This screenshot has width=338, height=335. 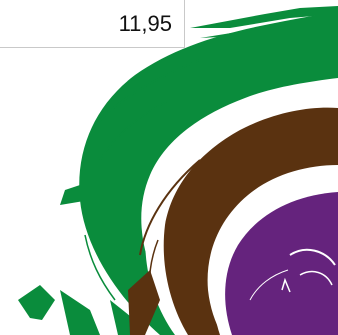 What do you see at coordinates (92, 24) in the screenshot?
I see `value-display: 11,95` at bounding box center [92, 24].